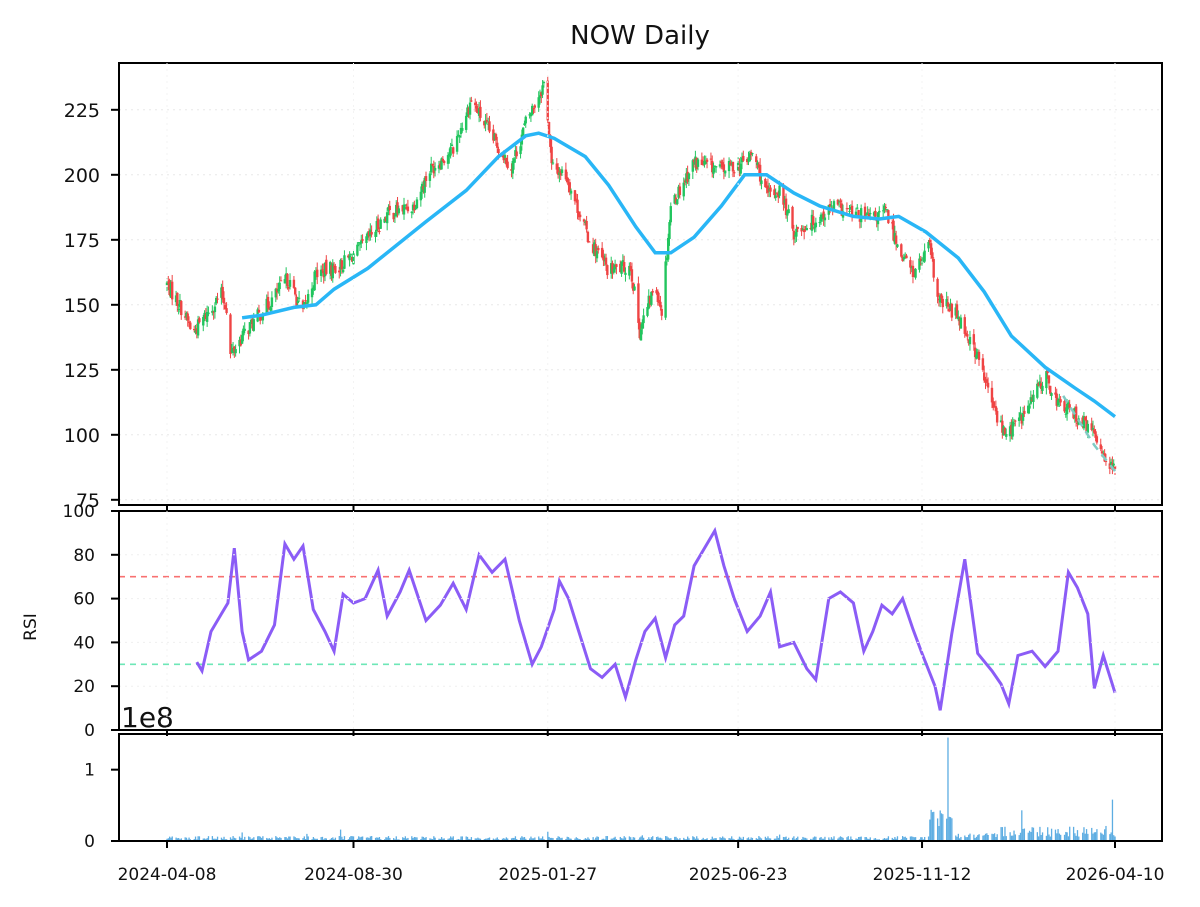 Image resolution: width=1200 pixels, height=907 pixels. What do you see at coordinates (82, 436) in the screenshot?
I see `price-y-tick-label: 100` at bounding box center [82, 436].